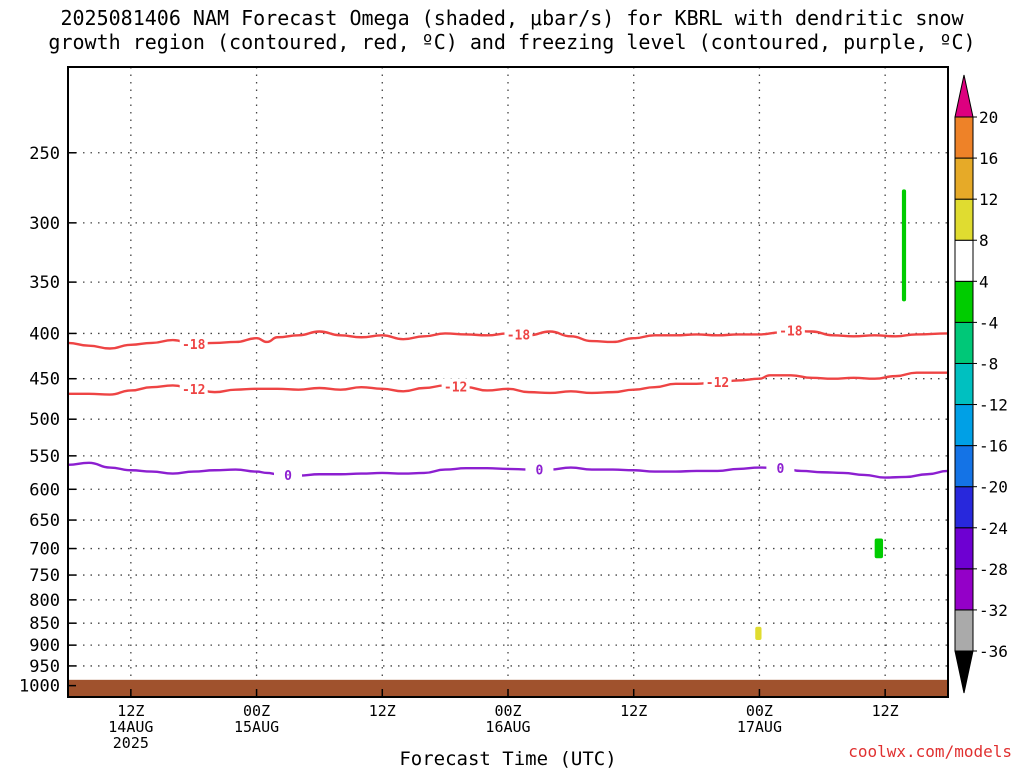 The width and height of the screenshot is (1024, 768). I want to click on y-tick-label: 850, so click(44, 624).